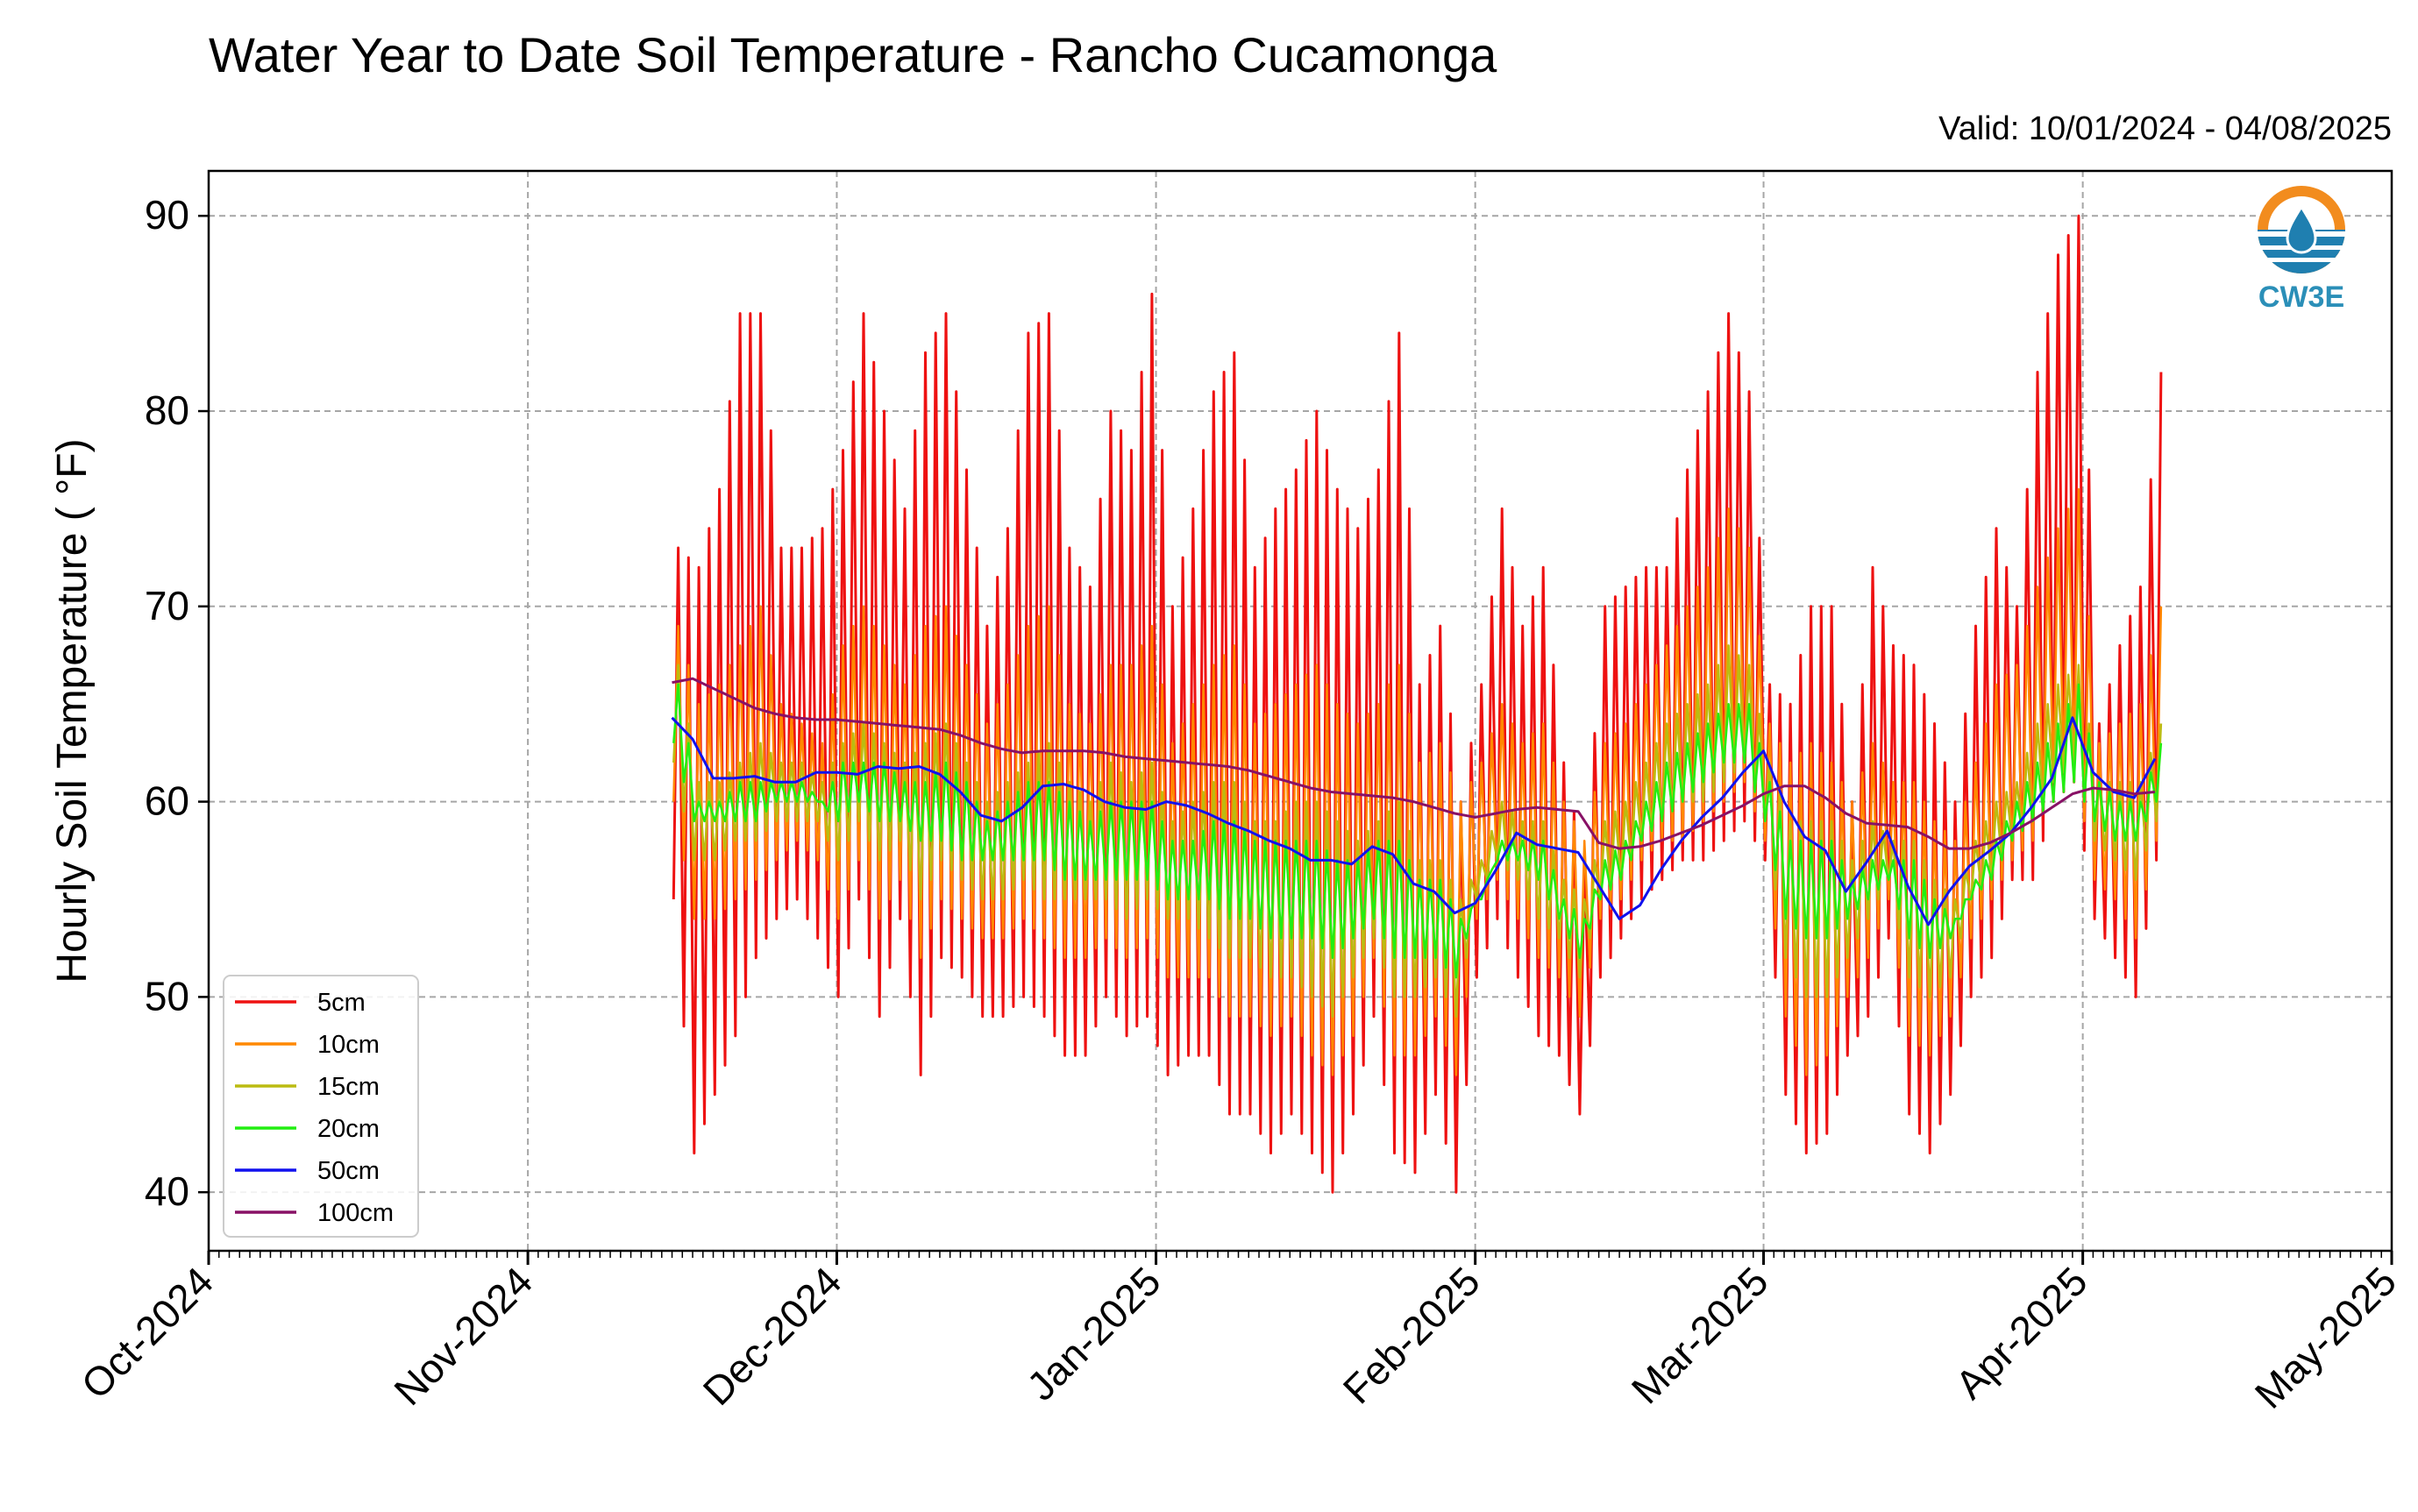  What do you see at coordinates (348, 1171) in the screenshot?
I see `legend-label-50cm: 50cm` at bounding box center [348, 1171].